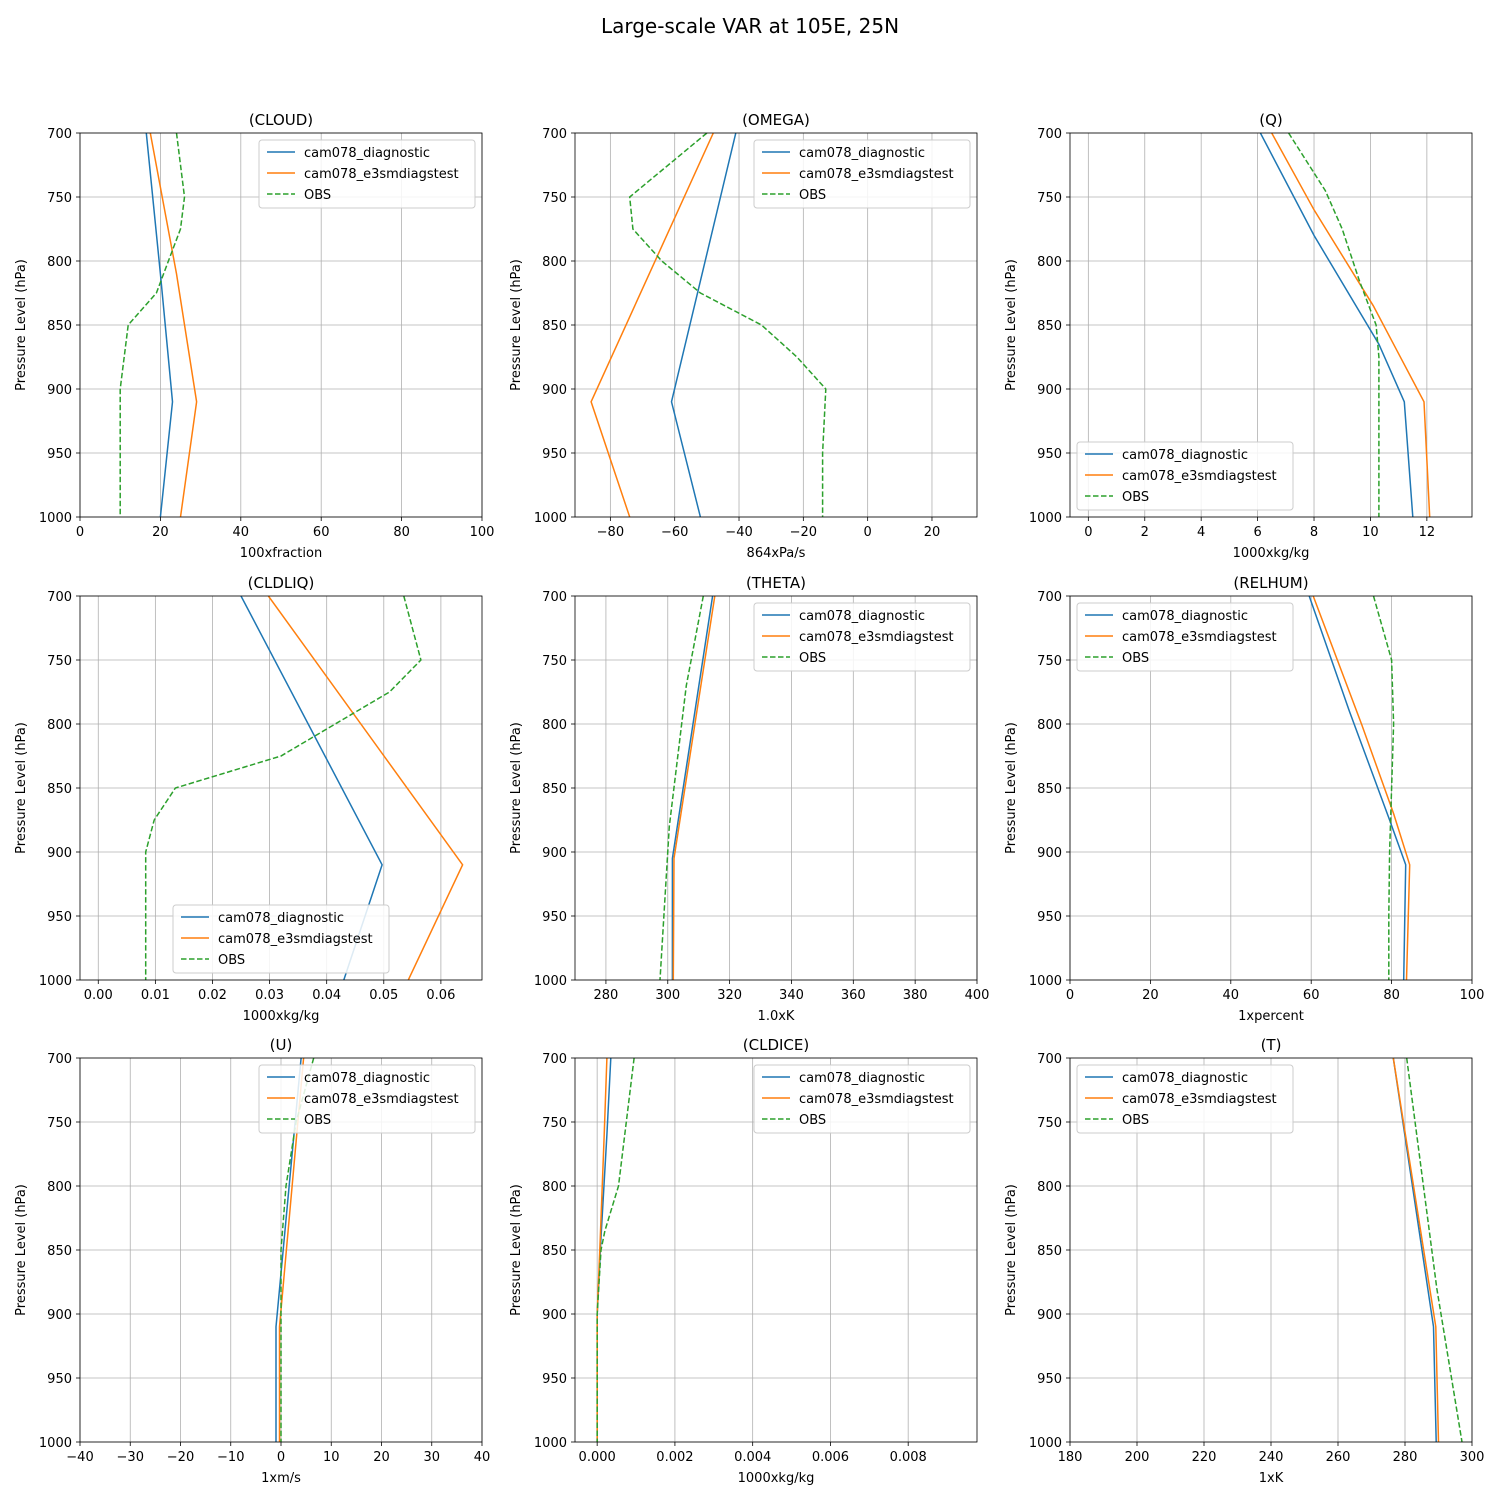  What do you see at coordinates (1472, 1457) in the screenshot?
I see `x-tick-label: 300` at bounding box center [1472, 1457].